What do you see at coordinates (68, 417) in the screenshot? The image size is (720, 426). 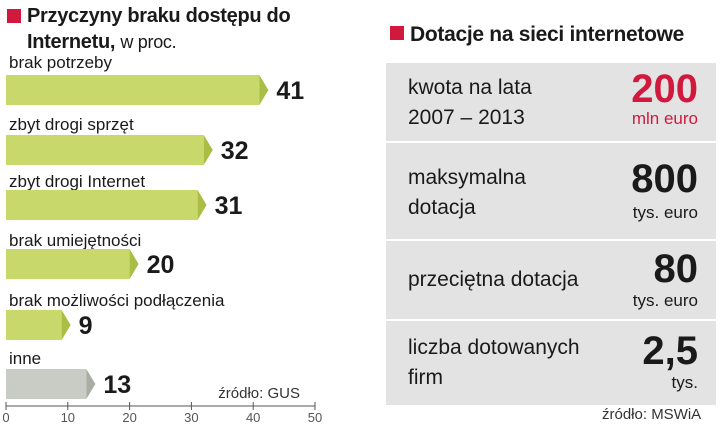 I see `x-tick-label: 10` at bounding box center [68, 417].